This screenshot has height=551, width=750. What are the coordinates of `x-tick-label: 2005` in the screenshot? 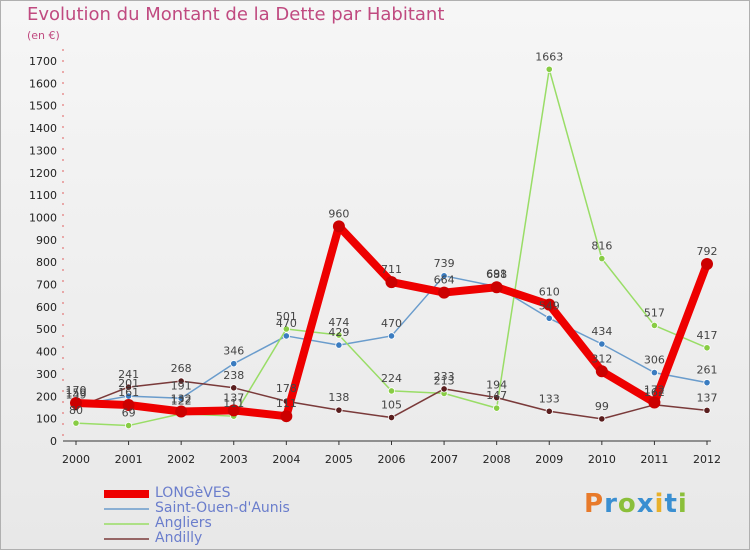 It's located at (339, 459).